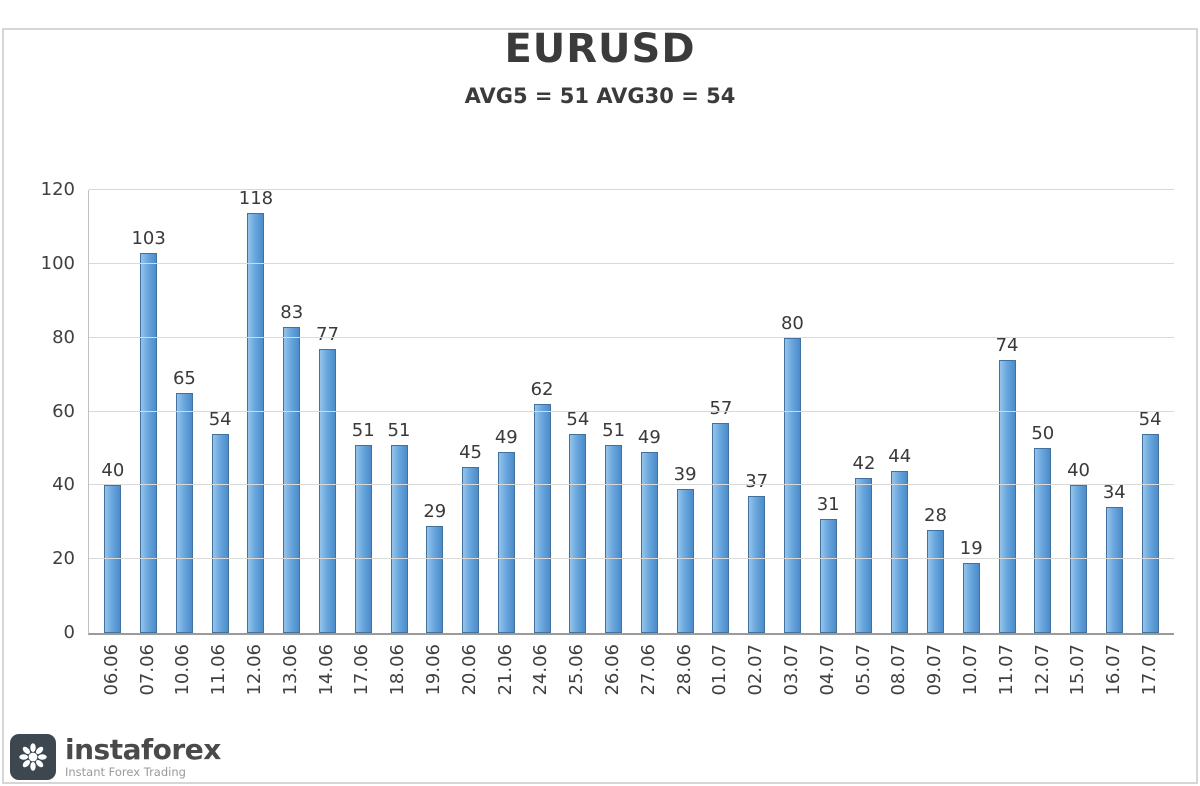 The height and width of the screenshot is (786, 1200). Describe the element at coordinates (685, 475) in the screenshot. I see `bar-value-label: 39` at that location.